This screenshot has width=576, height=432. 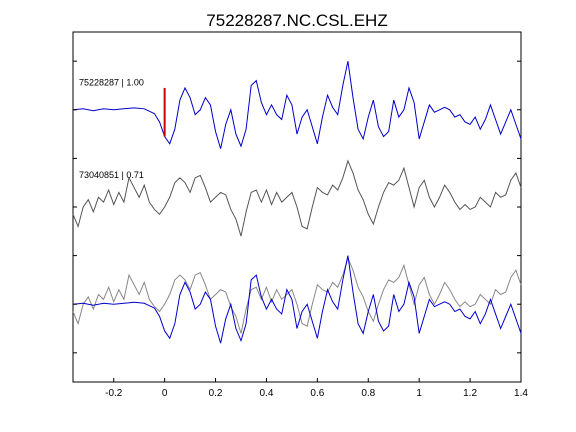 What do you see at coordinates (111, 128) in the screenshot?
I see `trace-labels: 75228287 | 1.00 73040851 | 0.71` at bounding box center [111, 128].